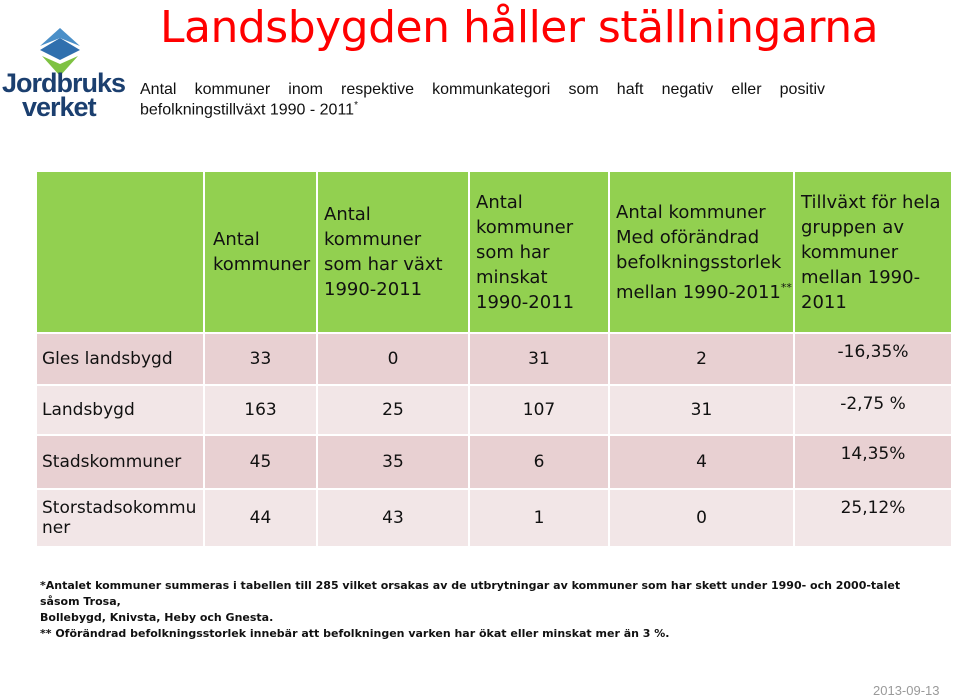 Image resolution: width=960 pixels, height=699 pixels. What do you see at coordinates (260, 462) in the screenshot?
I see `cell-total: 45` at bounding box center [260, 462].